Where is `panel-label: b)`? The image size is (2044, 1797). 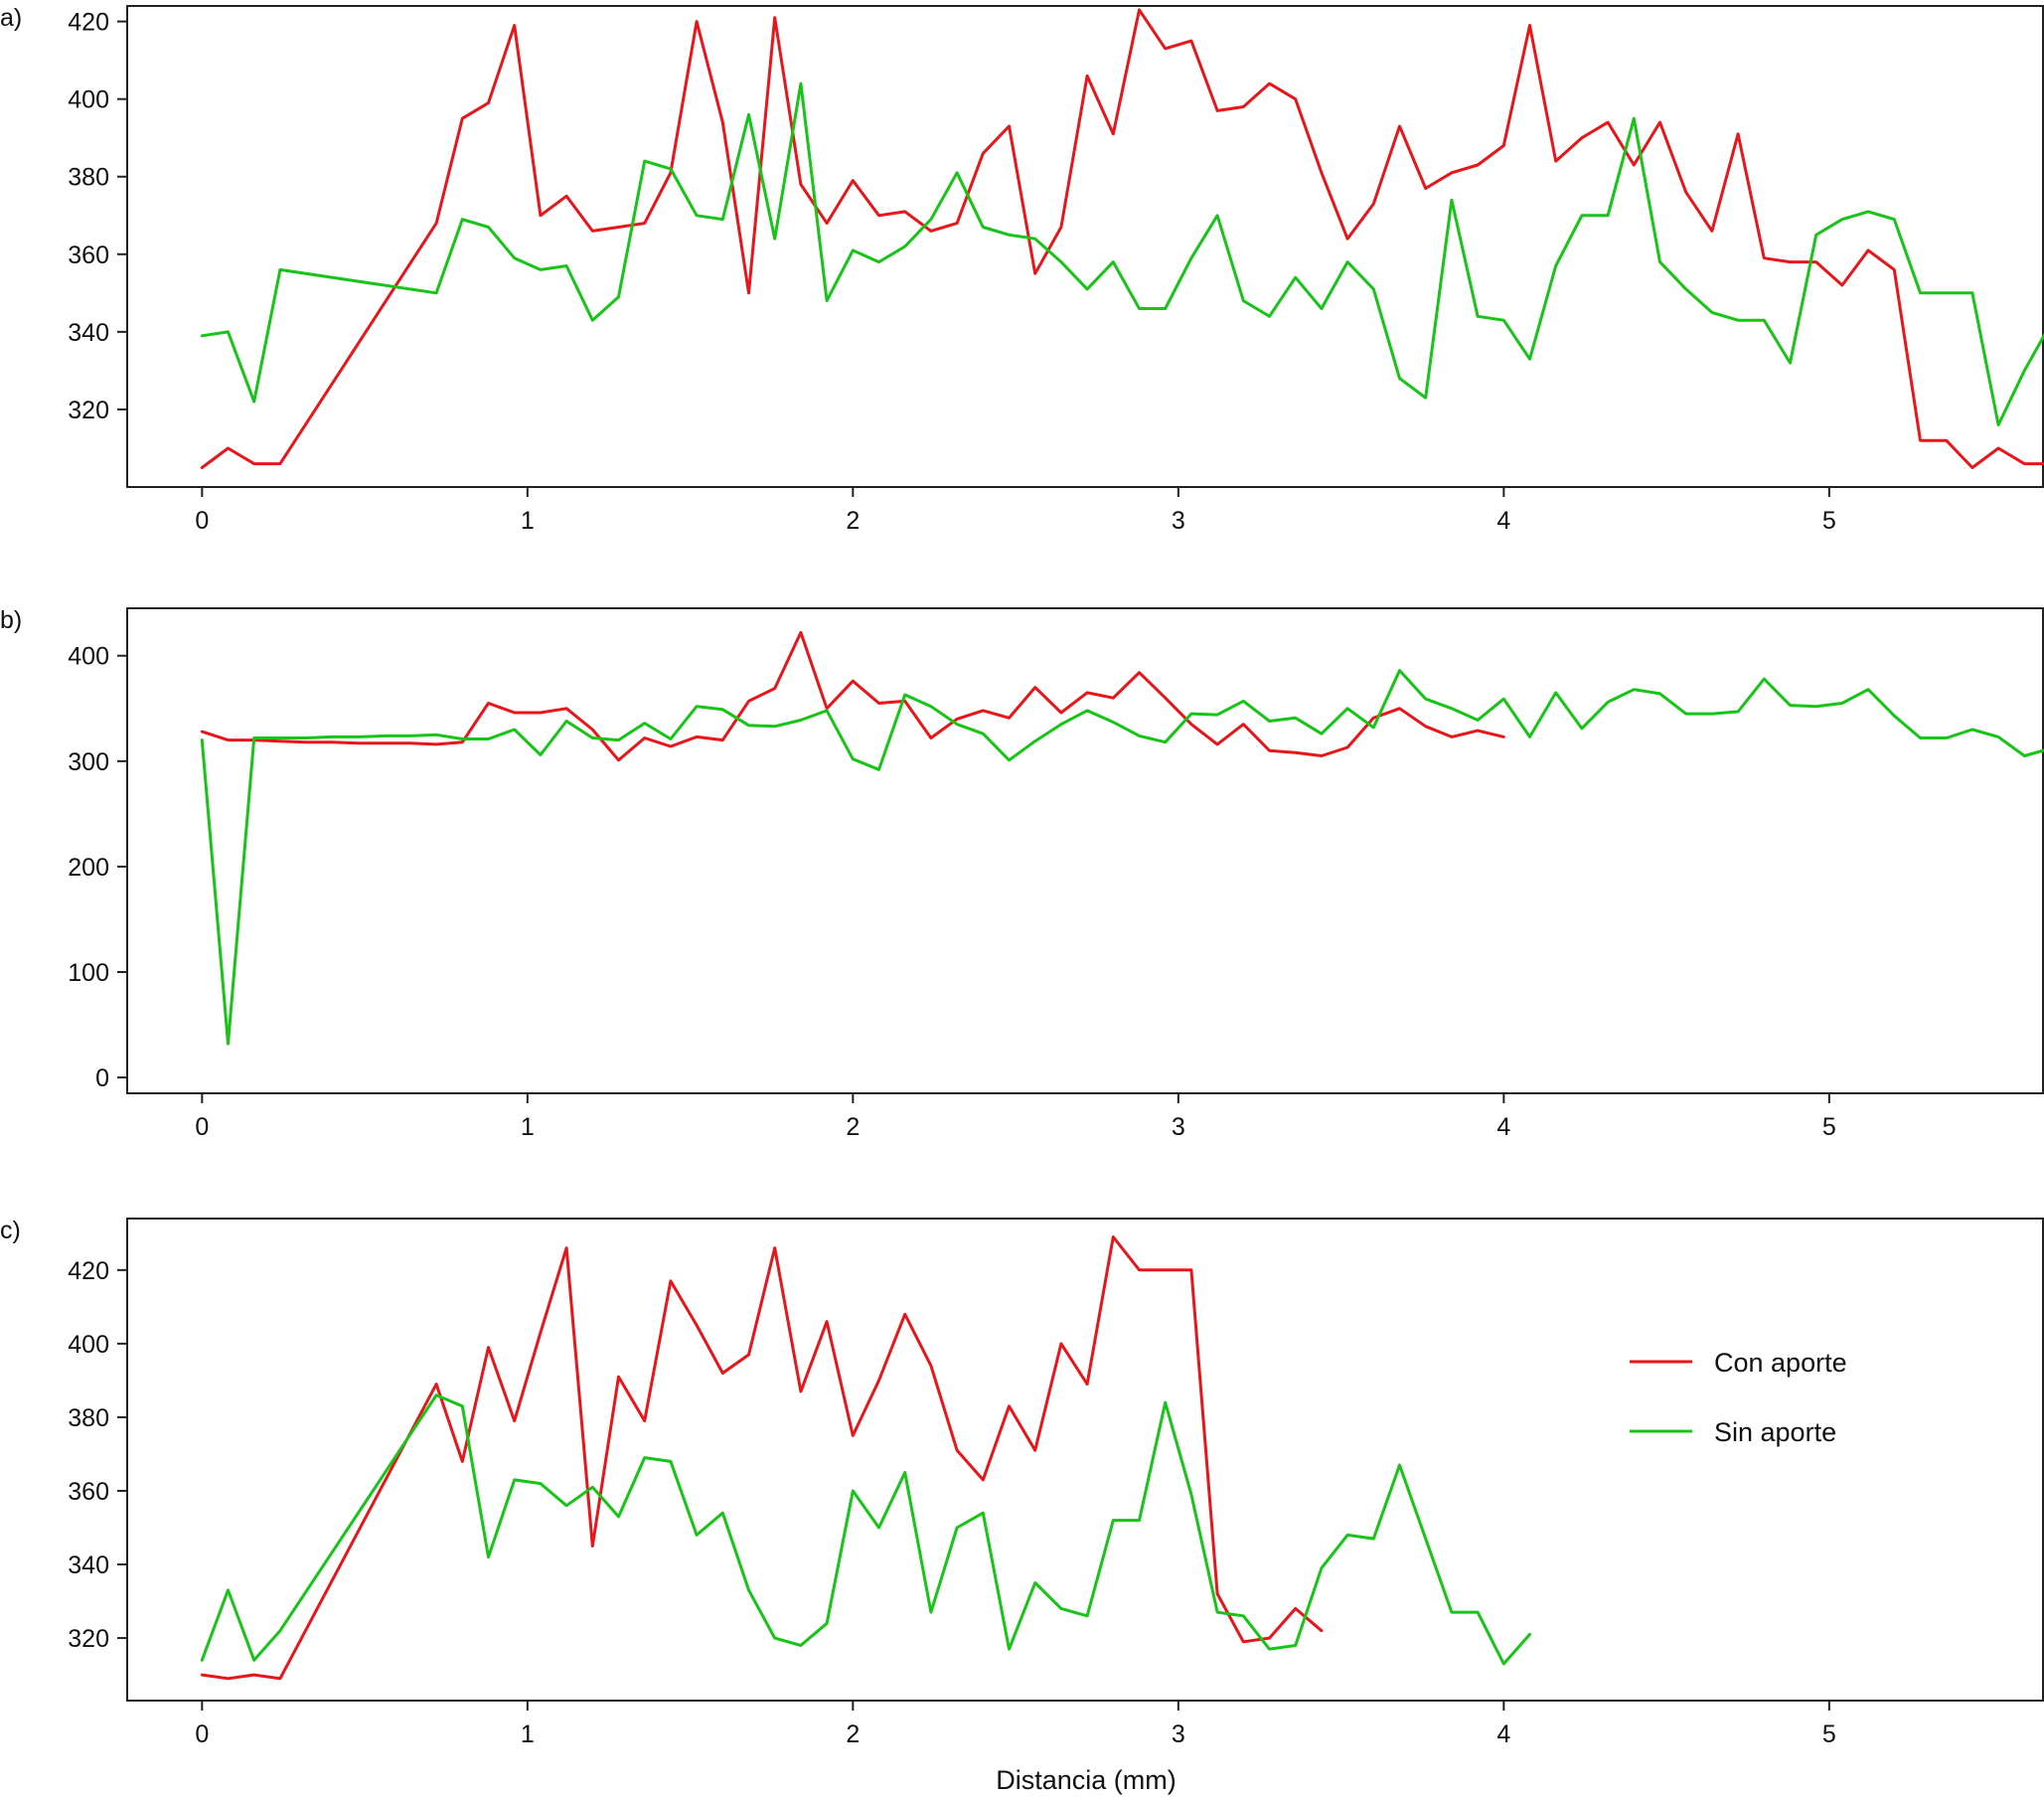
panel-label: b) is located at coordinates (11, 620).